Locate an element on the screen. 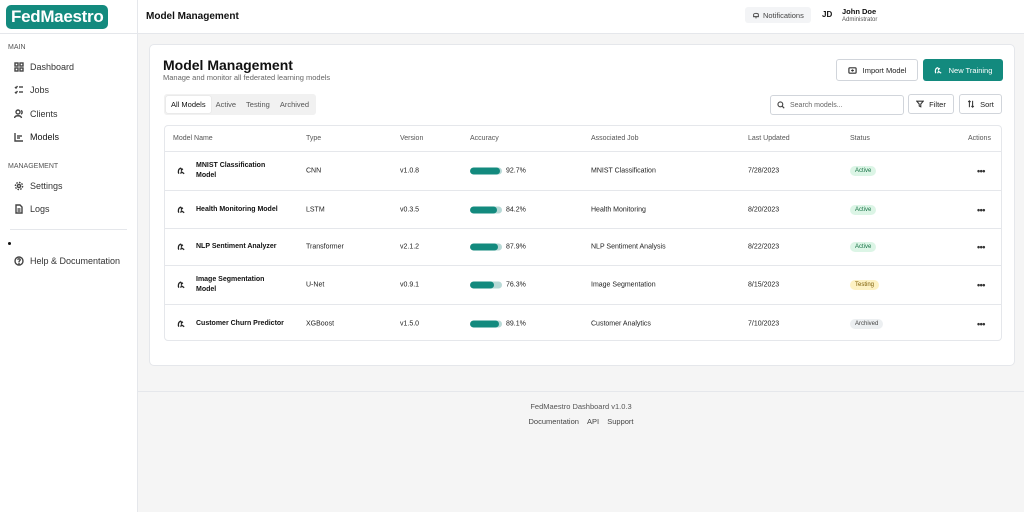 Image resolution: width=1024 pixels, height=512 pixels. search-icon is located at coordinates (781, 105).